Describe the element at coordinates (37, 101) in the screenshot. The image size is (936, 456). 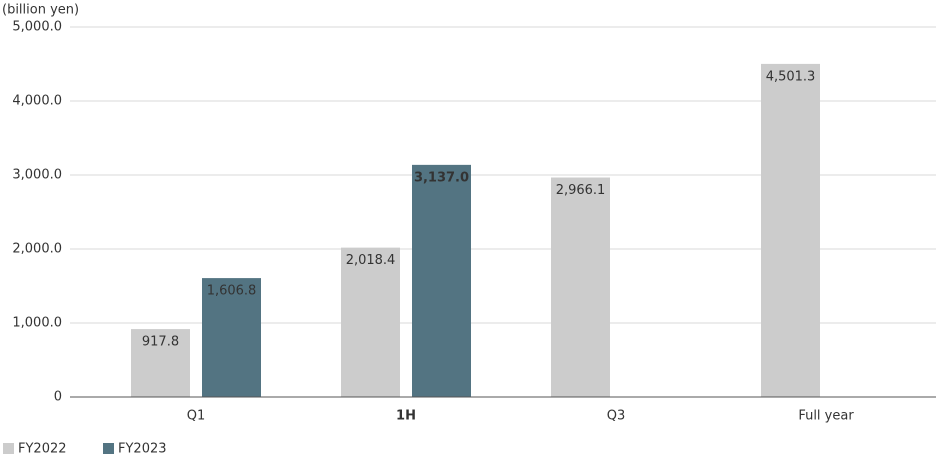
I see `y-tick-label: 4,000.0` at that location.